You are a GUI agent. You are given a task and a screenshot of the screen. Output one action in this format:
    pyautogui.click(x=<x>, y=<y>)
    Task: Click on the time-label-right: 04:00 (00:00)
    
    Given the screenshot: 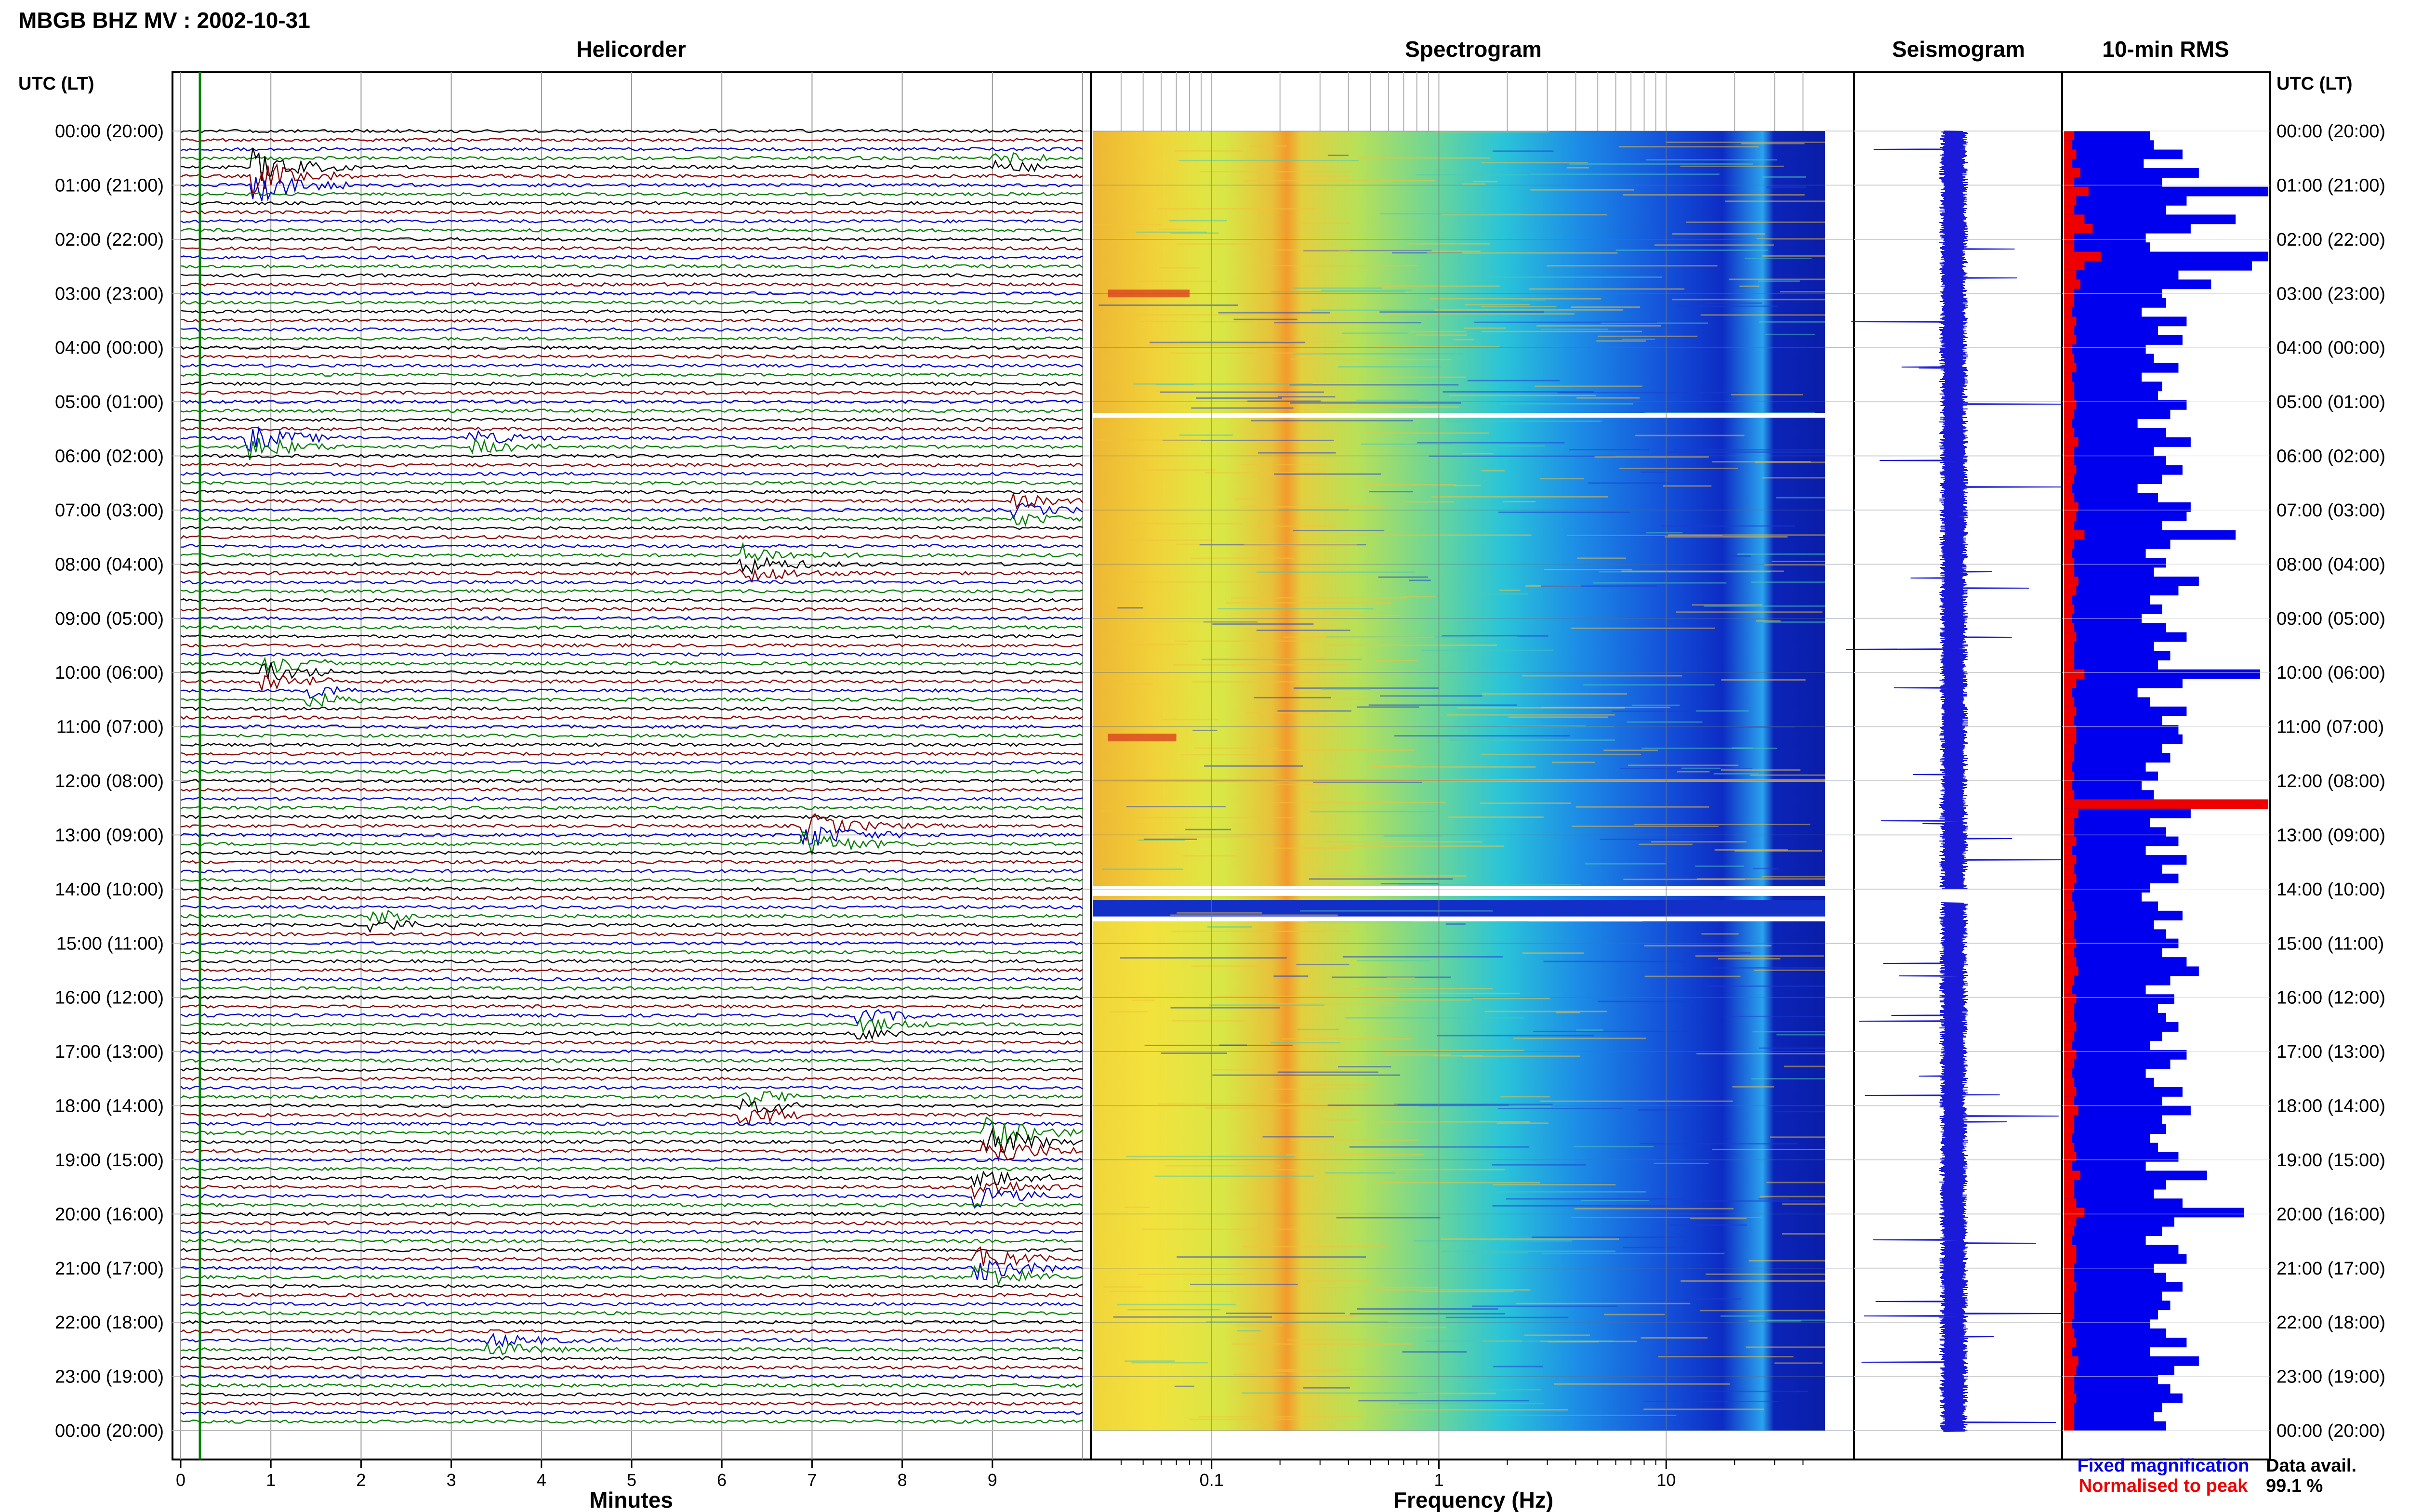 What is the action you would take?
    pyautogui.click(x=2331, y=348)
    